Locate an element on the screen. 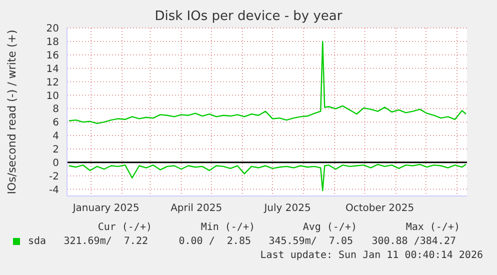 The width and height of the screenshot is (497, 275). x-tick-label: April 2025 is located at coordinates (196, 208).